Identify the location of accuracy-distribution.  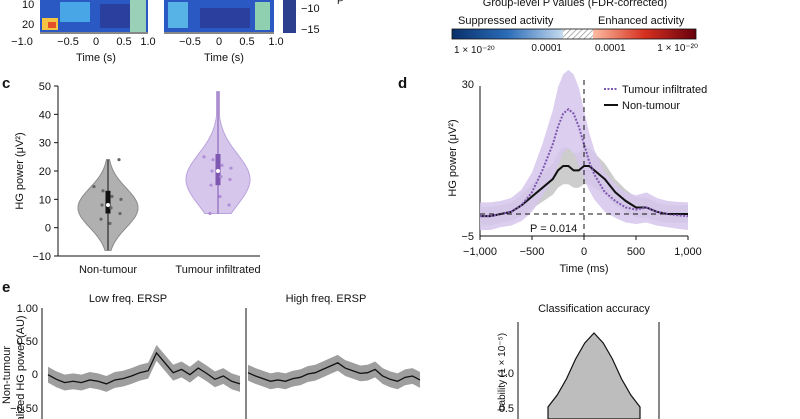
(594, 375).